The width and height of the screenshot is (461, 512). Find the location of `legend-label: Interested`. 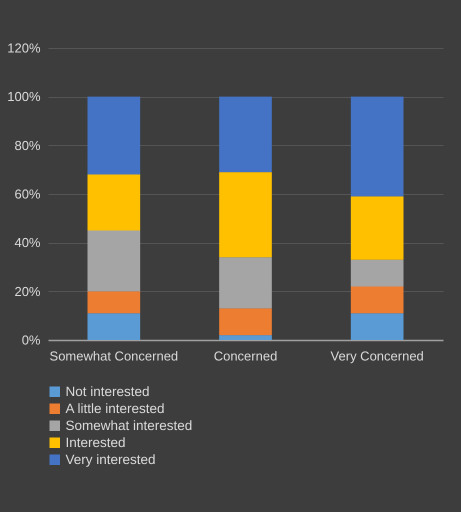

legend-label: Interested is located at coordinates (96, 442).